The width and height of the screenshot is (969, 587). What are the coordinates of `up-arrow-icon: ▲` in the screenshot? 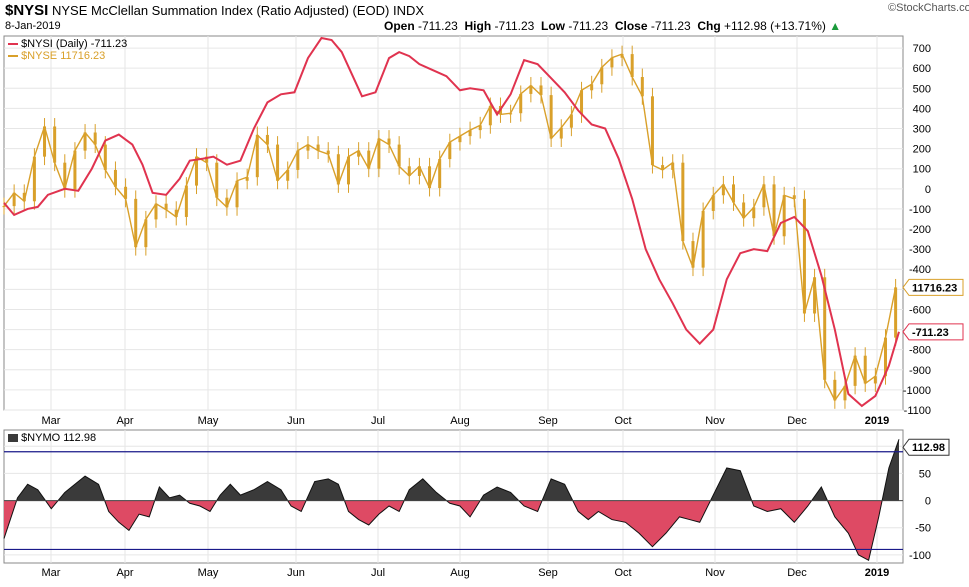 It's located at (835, 26).